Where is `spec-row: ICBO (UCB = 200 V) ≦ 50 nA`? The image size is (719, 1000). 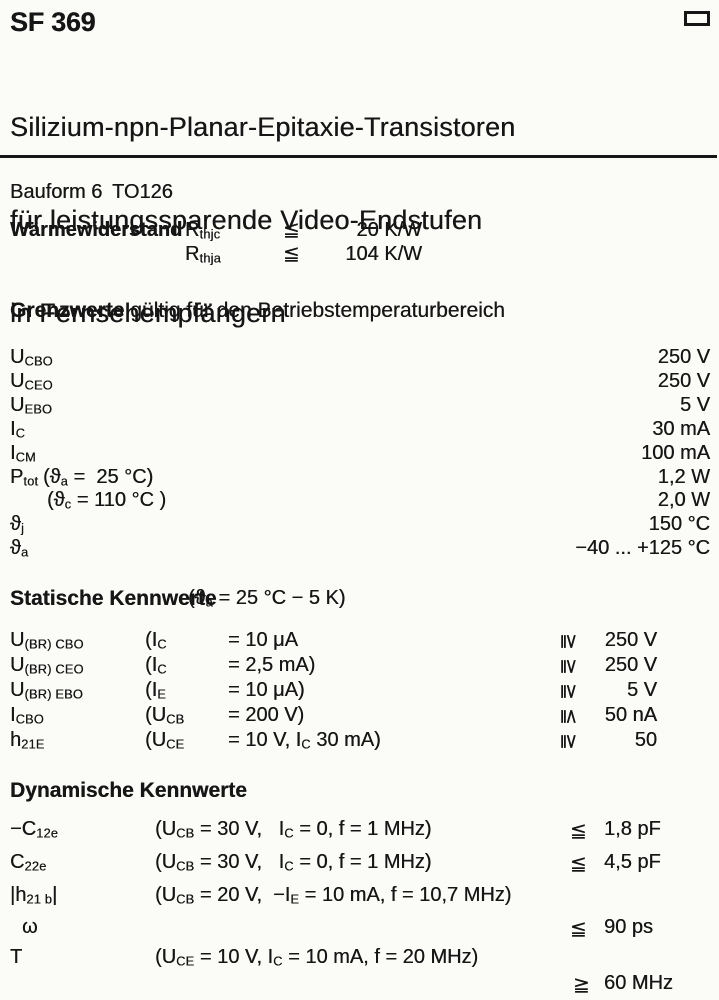 spec-row: ICBO (UCB = 200 V) ≦ 50 nA is located at coordinates (359, 717).